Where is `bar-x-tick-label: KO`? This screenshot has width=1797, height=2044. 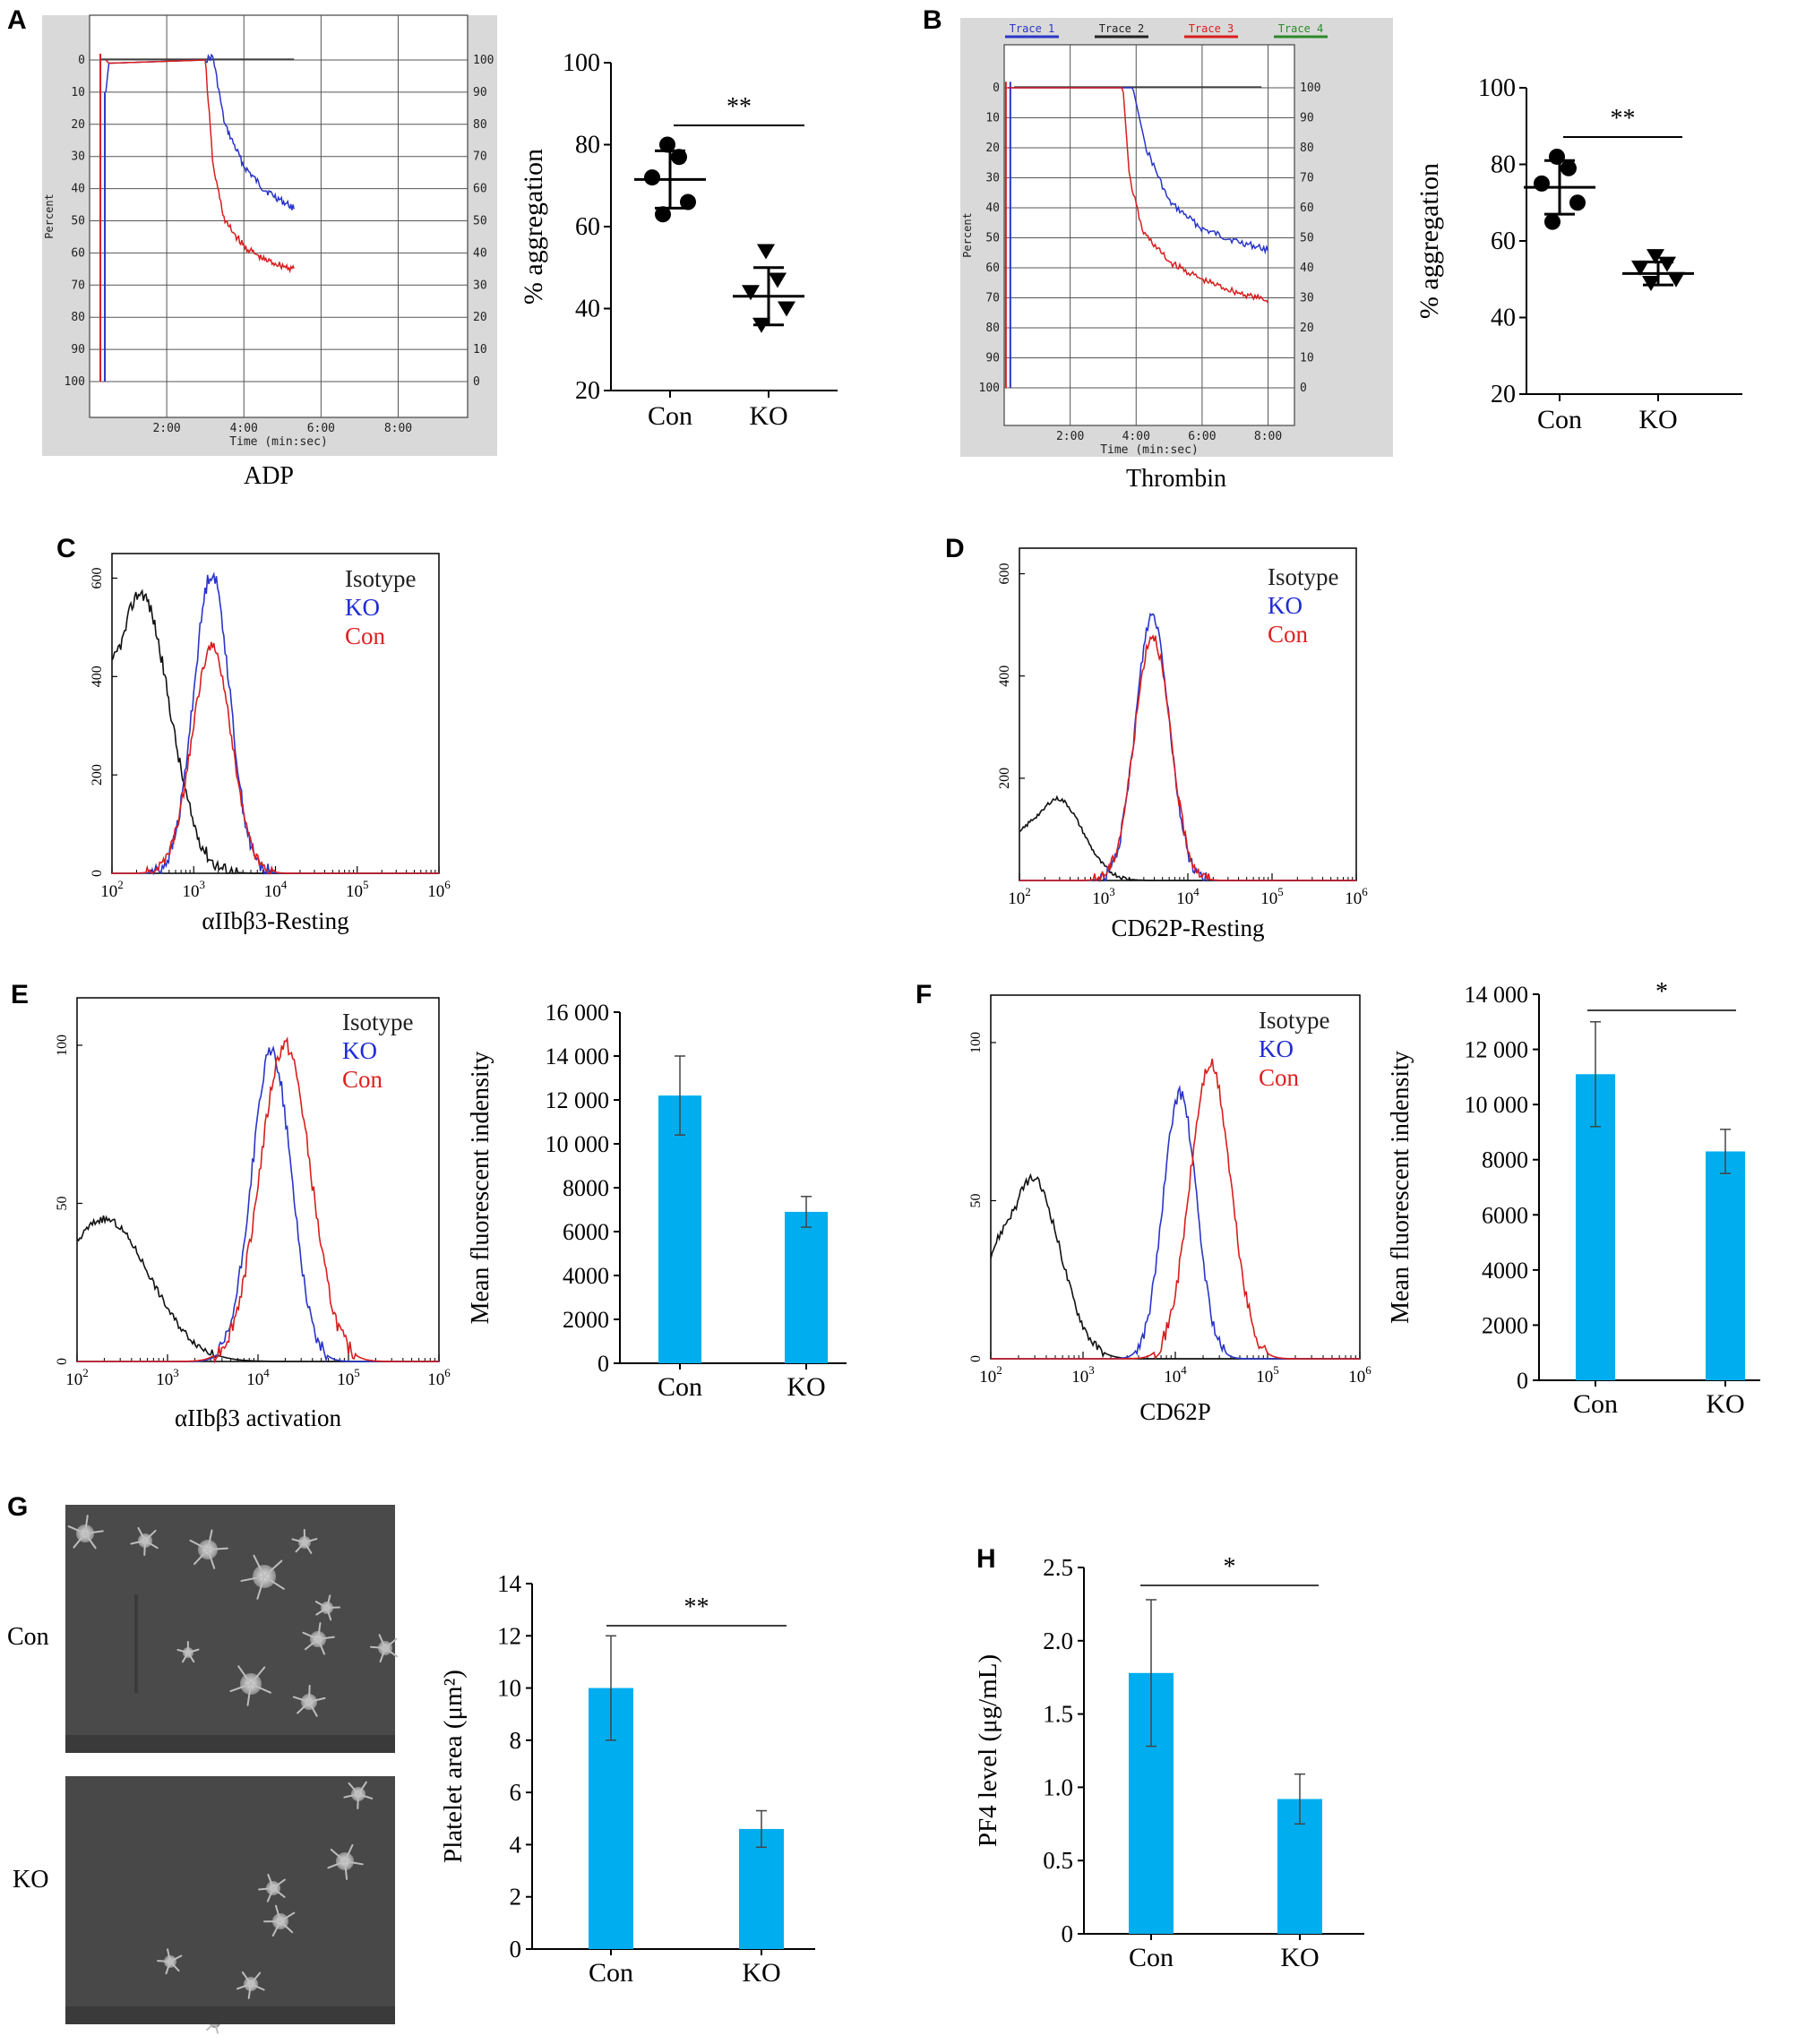
bar-x-tick-label: KO is located at coordinates (1725, 1404).